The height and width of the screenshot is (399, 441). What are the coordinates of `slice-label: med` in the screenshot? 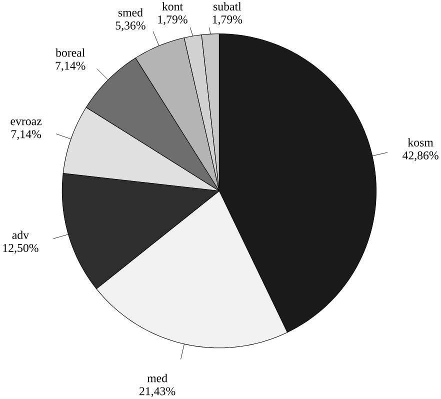 It's located at (157, 378).